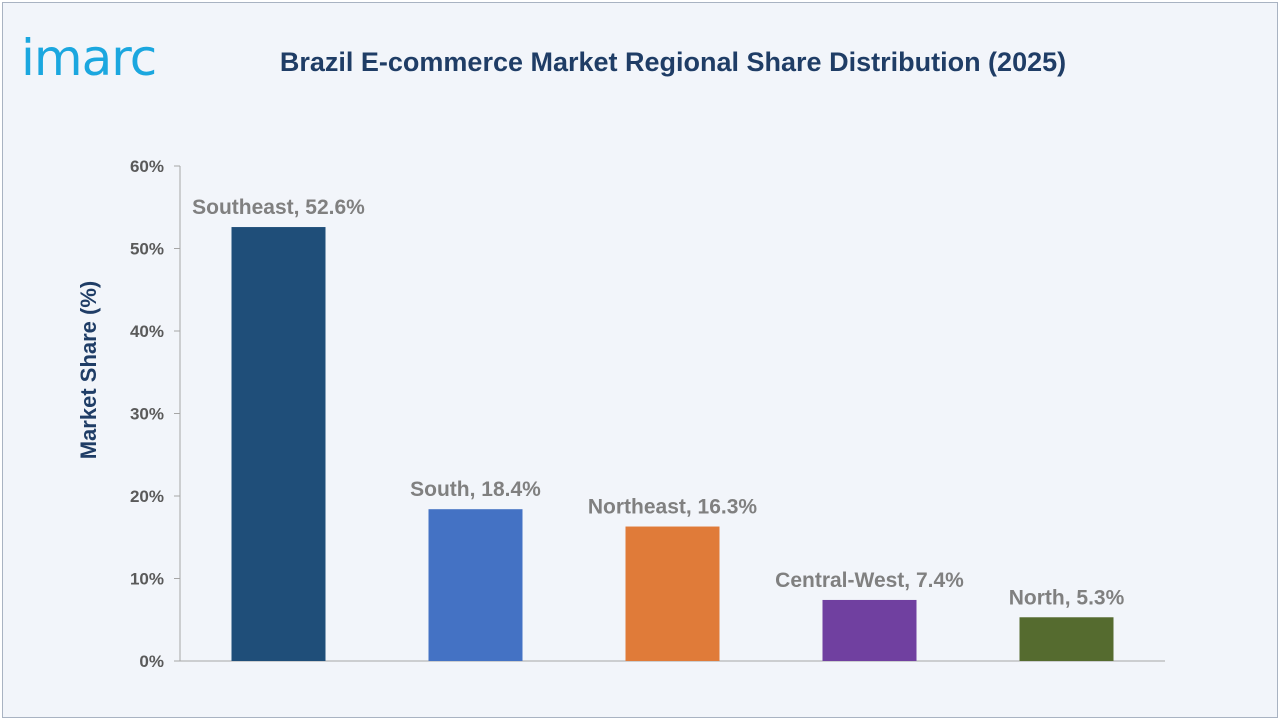 This screenshot has height=720, width=1280. Describe the element at coordinates (147, 496) in the screenshot. I see `y-tick-label: 20%` at that location.